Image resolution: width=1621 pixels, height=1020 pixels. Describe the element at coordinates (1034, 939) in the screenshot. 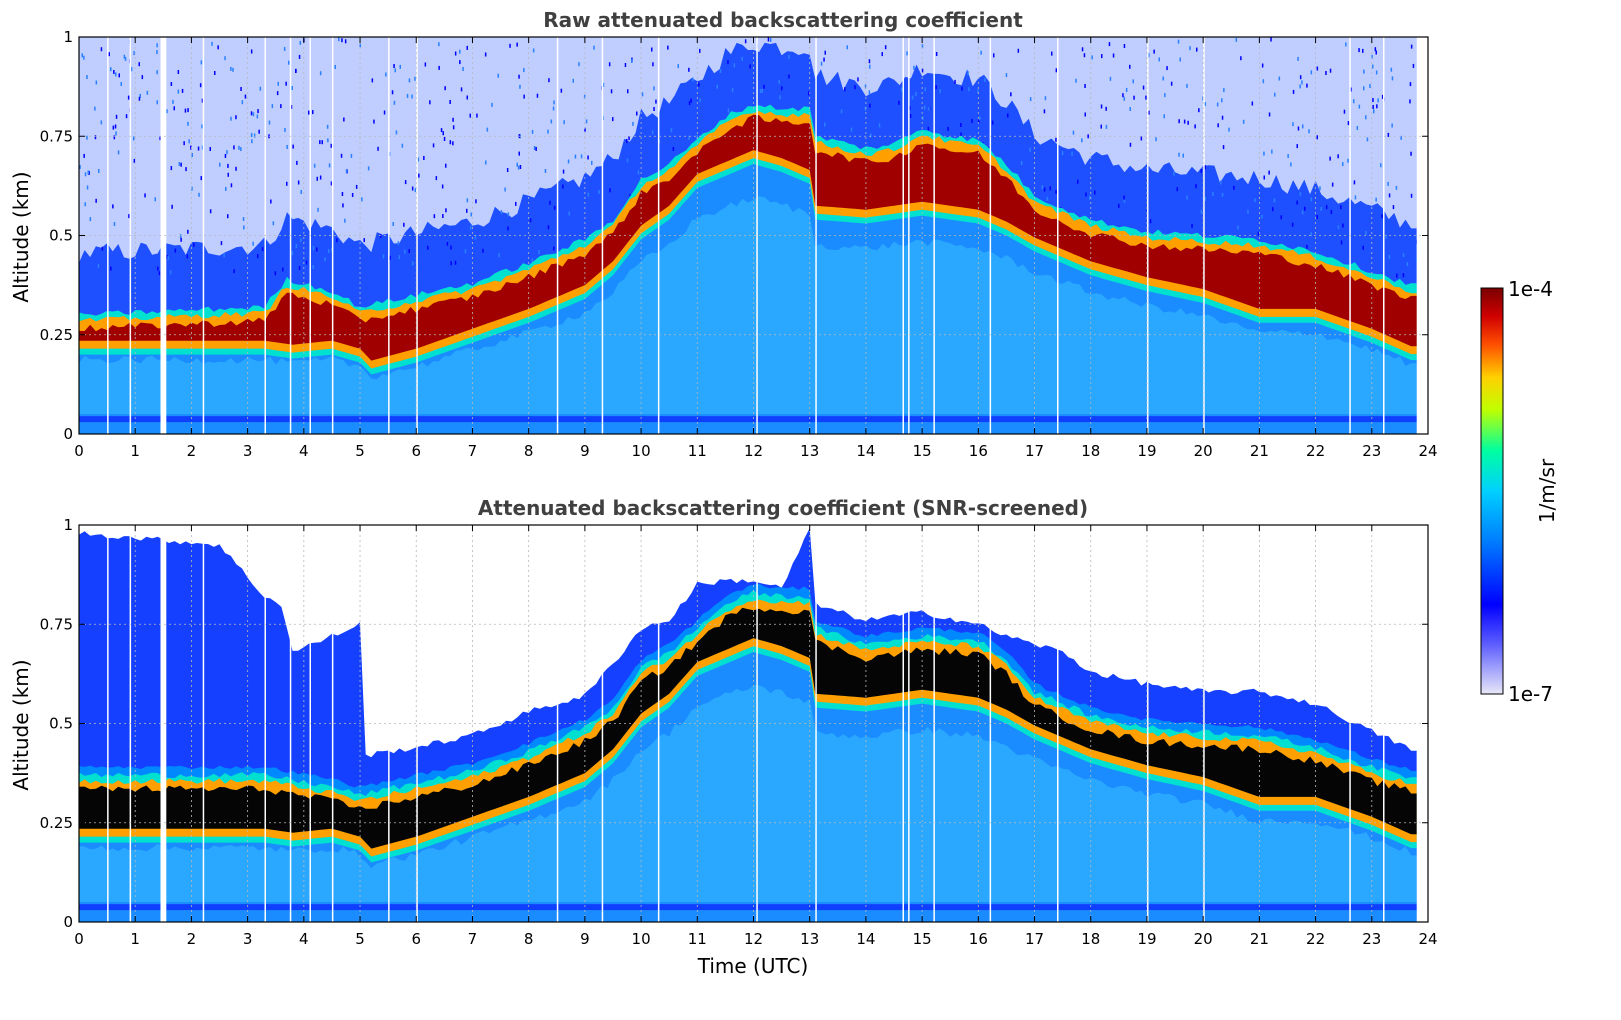

I see `x-tick-label: 17` at that location.